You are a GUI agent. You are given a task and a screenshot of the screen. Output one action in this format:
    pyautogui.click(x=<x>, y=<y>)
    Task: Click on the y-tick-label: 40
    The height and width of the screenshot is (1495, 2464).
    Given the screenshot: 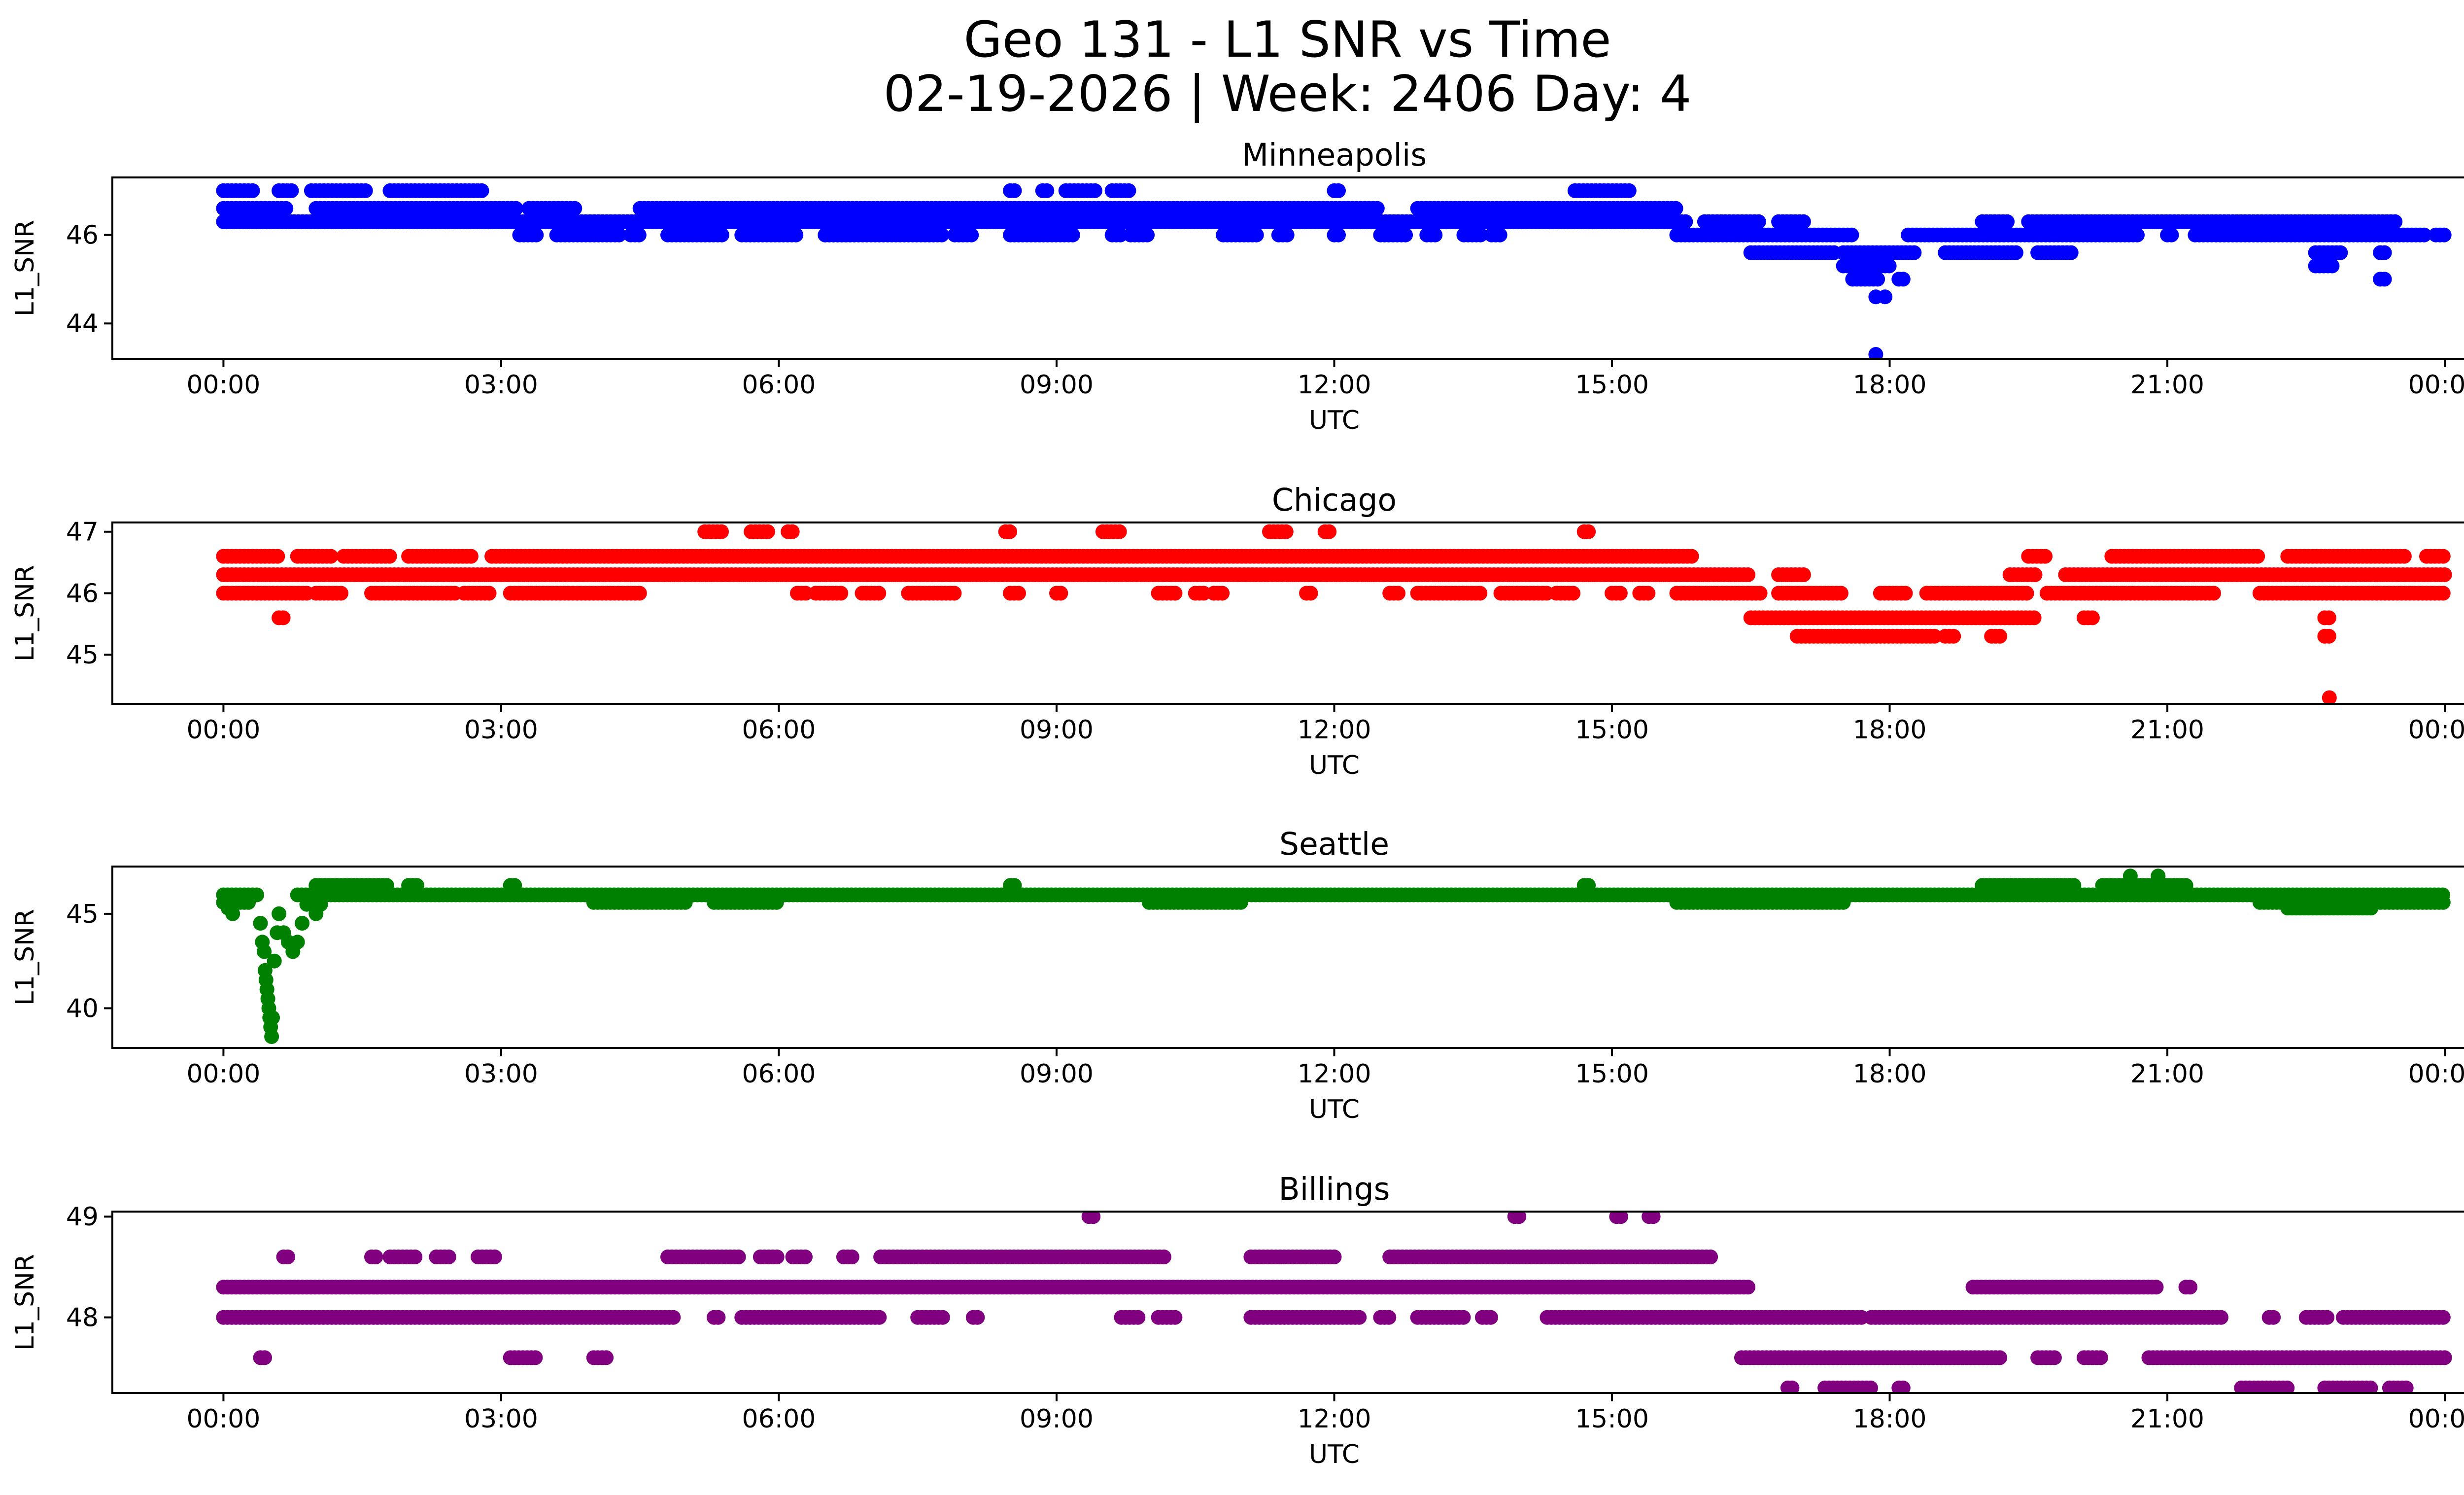 What is the action you would take?
    pyautogui.click(x=82, y=1009)
    